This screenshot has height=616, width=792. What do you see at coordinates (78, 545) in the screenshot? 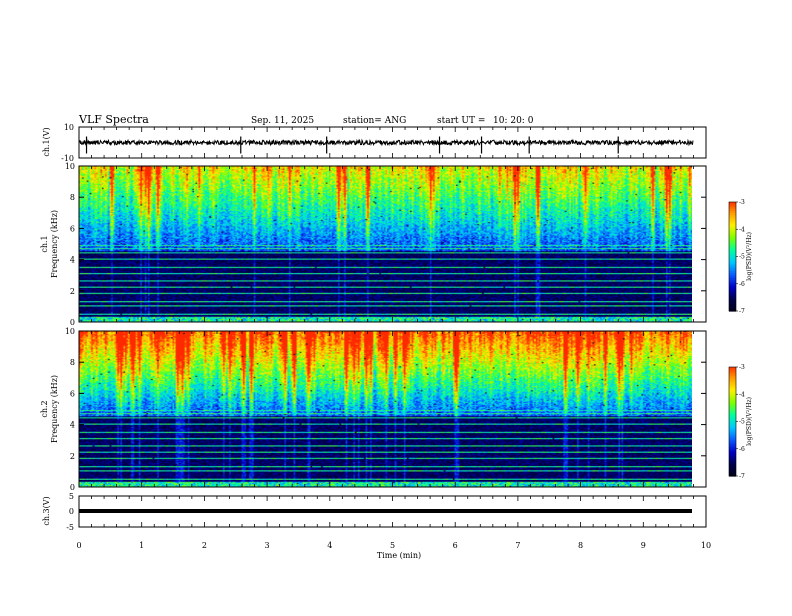
I see `time-tick-label: 0` at bounding box center [78, 545].